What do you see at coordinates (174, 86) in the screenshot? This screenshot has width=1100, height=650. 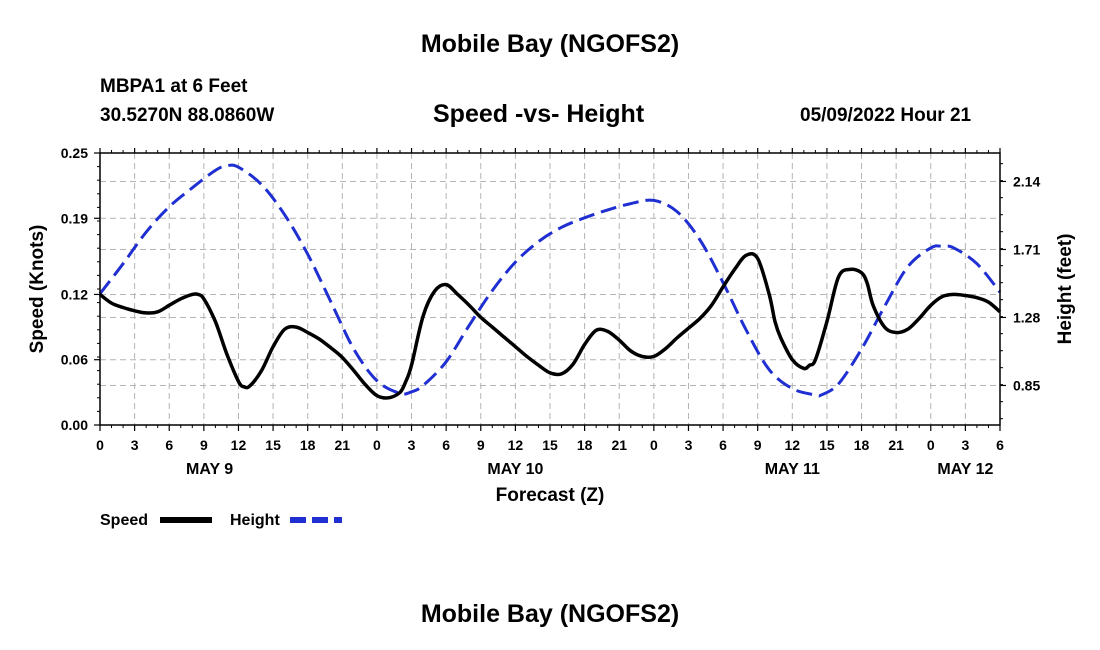 I see `station-label: MBPA1 at 6 Feet` at bounding box center [174, 86].